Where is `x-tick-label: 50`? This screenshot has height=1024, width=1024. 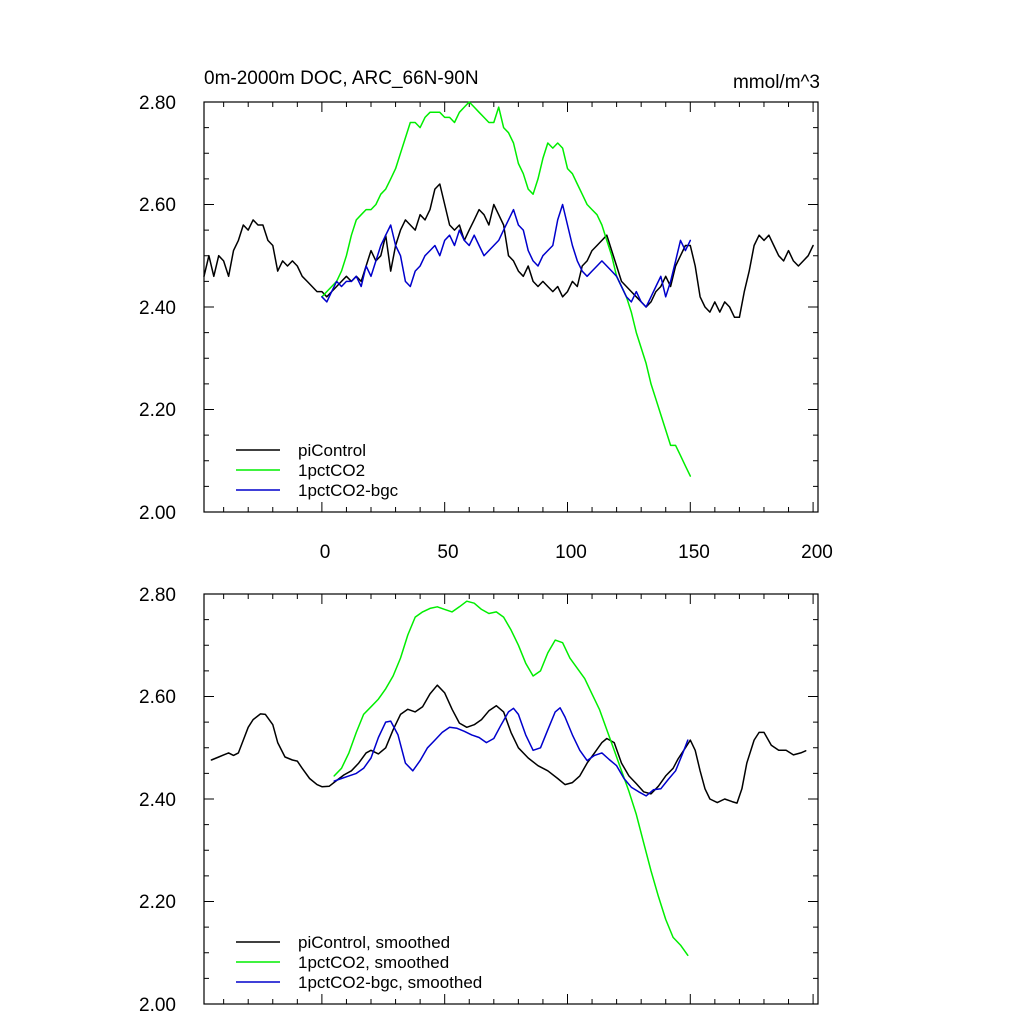 x-tick-label: 50 is located at coordinates (447, 552).